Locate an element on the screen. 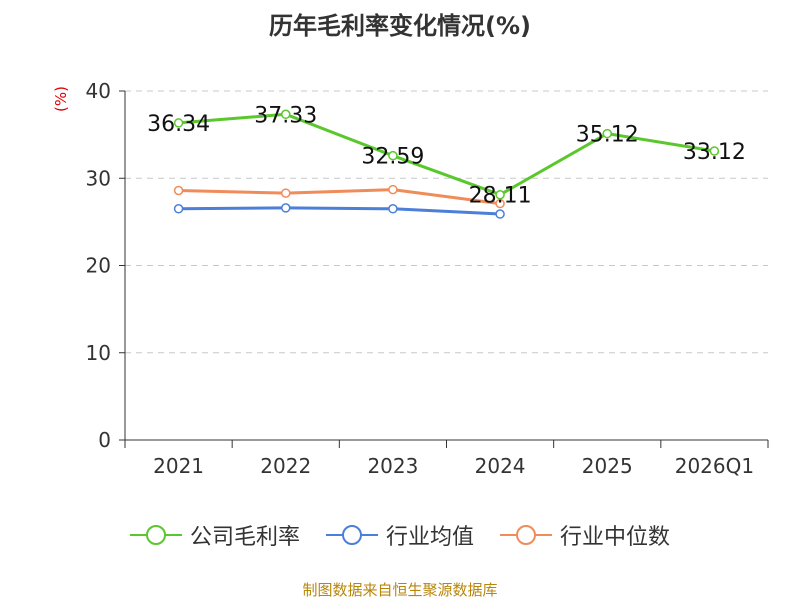 The image size is (800, 600). y-tick-label: 20 is located at coordinates (98, 266).